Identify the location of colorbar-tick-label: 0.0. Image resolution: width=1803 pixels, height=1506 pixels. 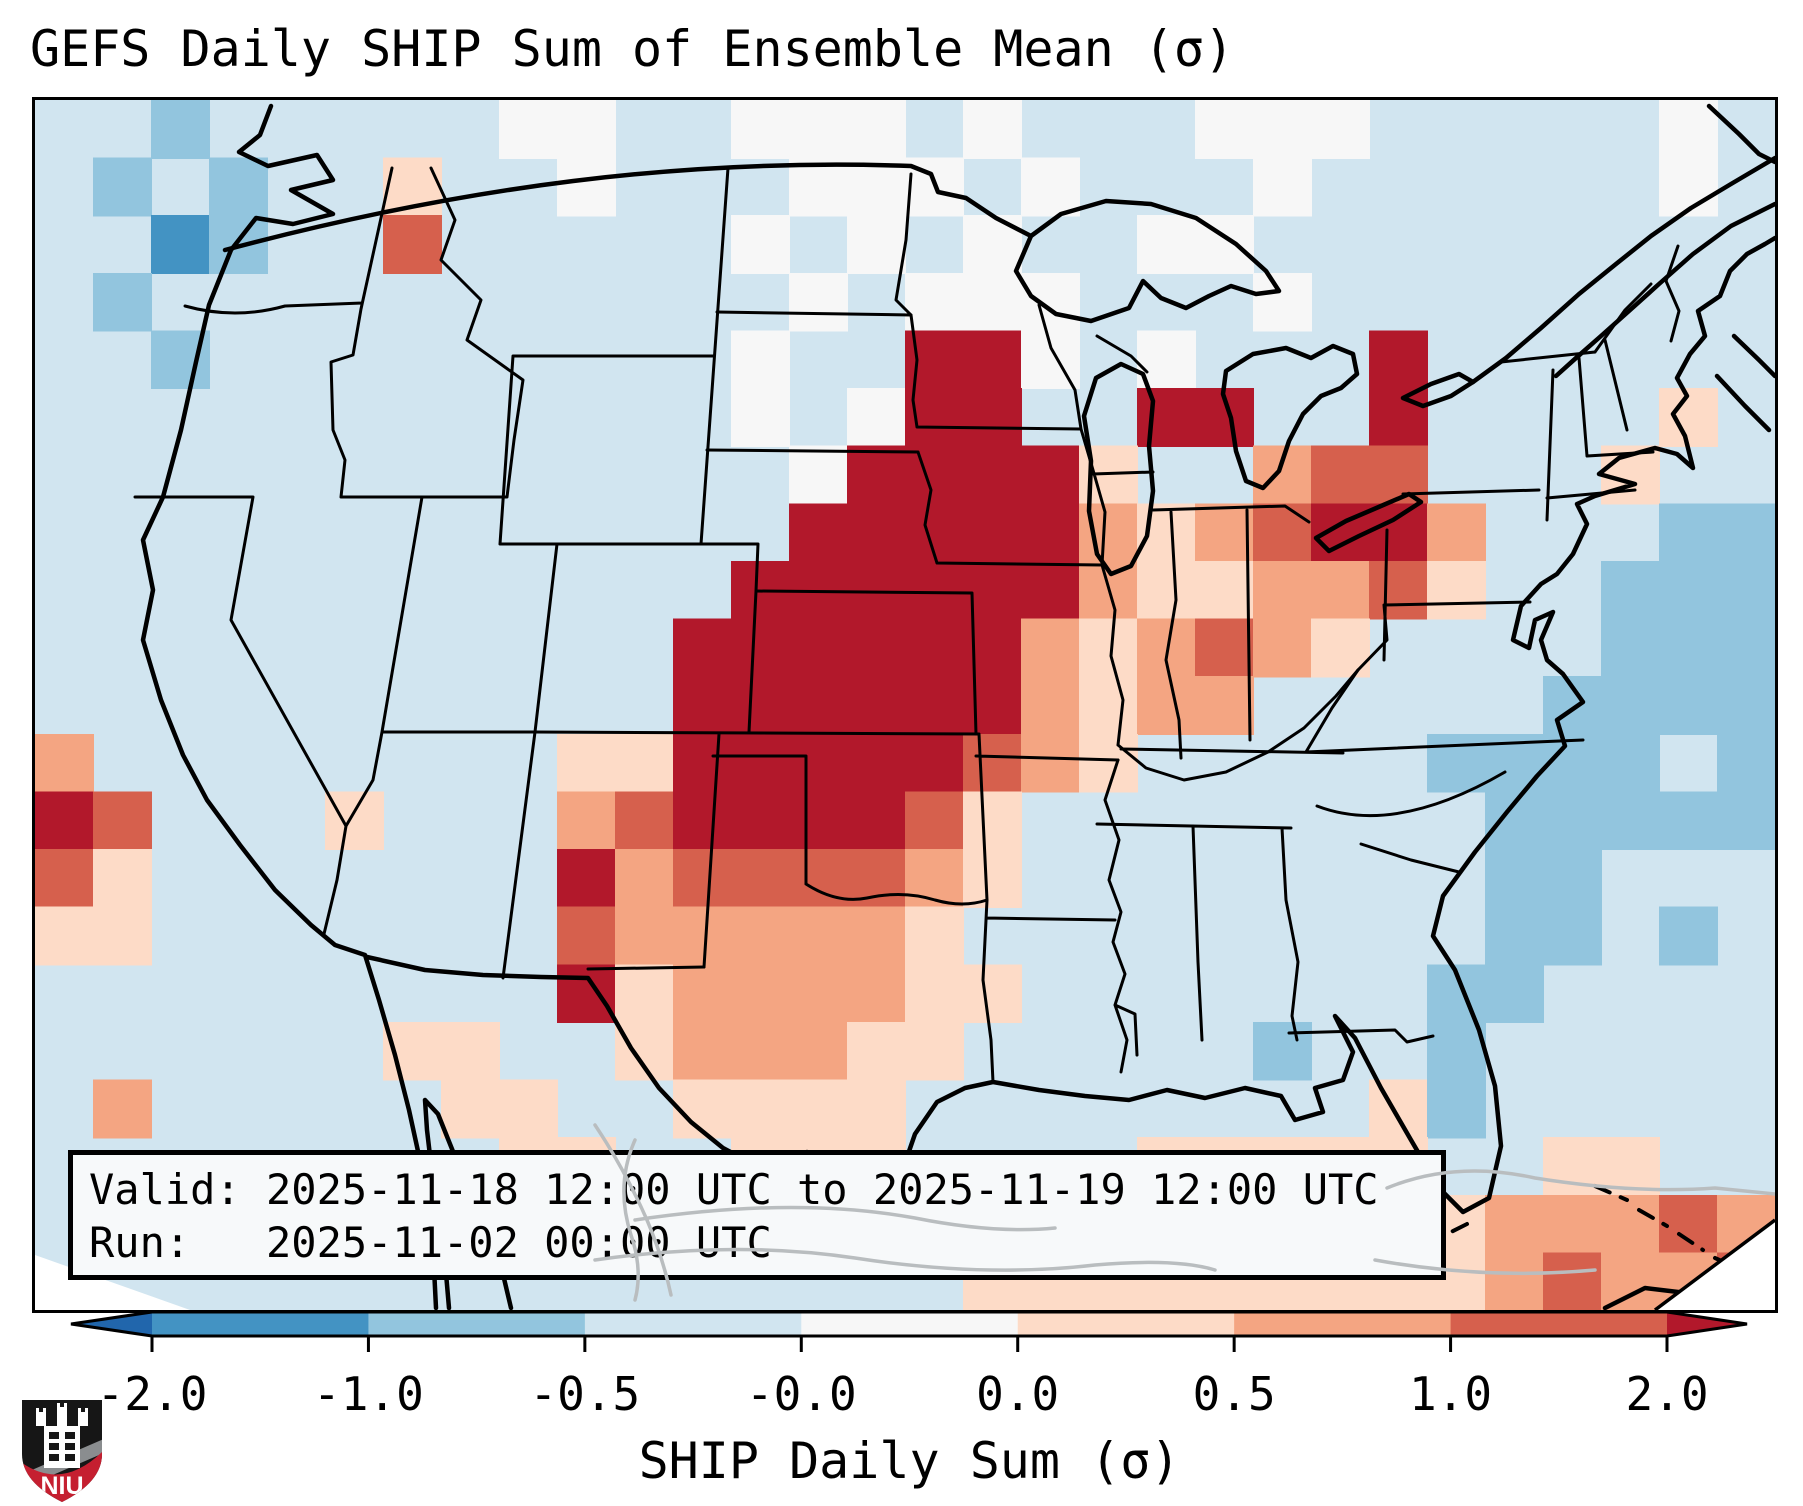
(1017, 1394).